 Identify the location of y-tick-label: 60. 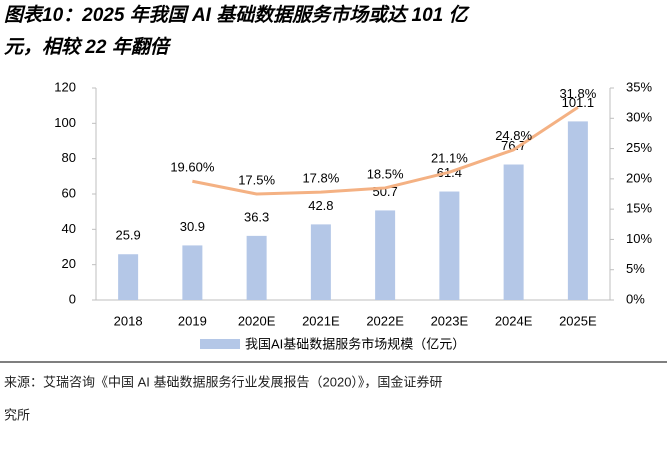
(69, 192).